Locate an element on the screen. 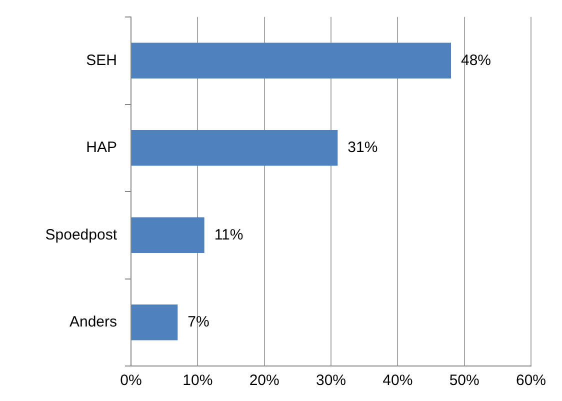  data-label: 31% is located at coordinates (363, 147).